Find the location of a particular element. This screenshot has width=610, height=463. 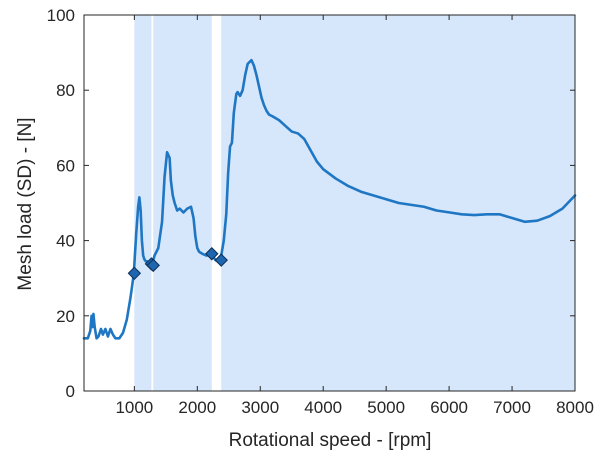

y-tick-label: 60 is located at coordinates (65, 165).